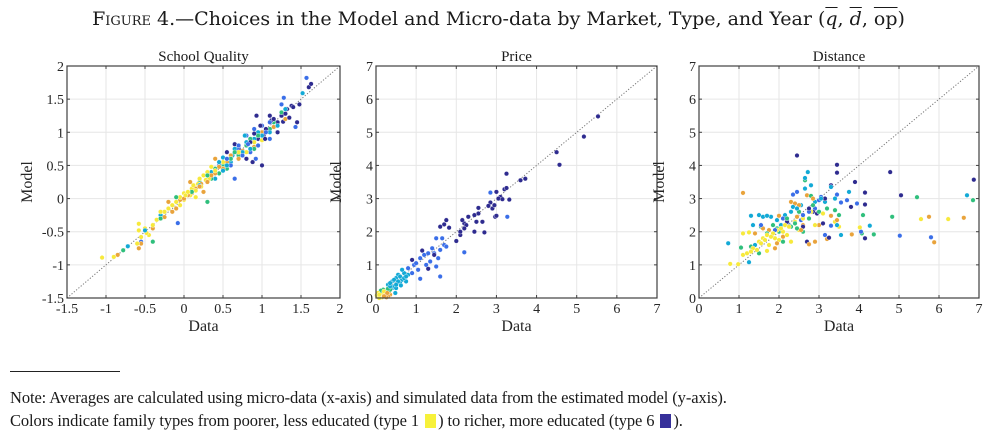  What do you see at coordinates (546, 420) in the screenshot?
I see `note-line-2b: ) to richer, more educated (type 6` at bounding box center [546, 420].